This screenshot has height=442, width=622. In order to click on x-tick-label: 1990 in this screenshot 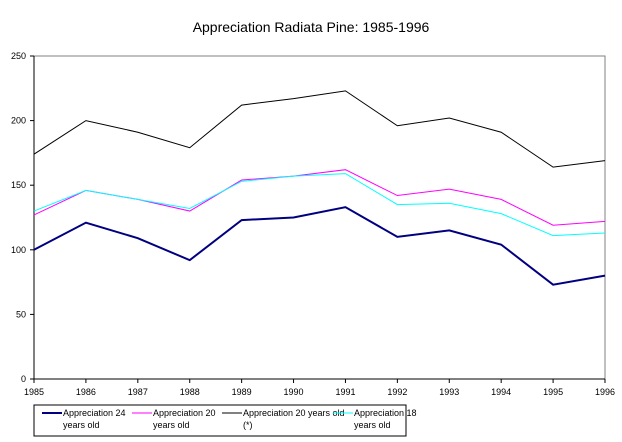, I will do `click(294, 392)`.